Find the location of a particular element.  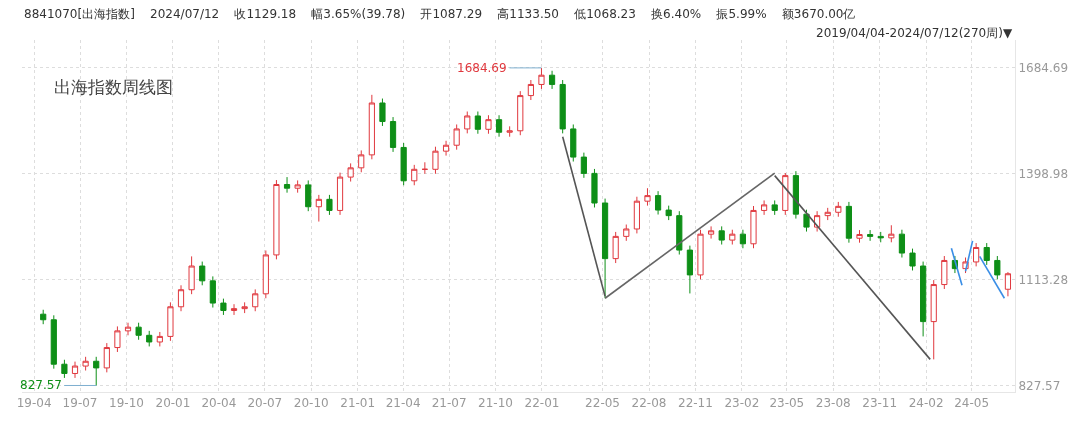

x-tick-label: 23-05 is located at coordinates (787, 403).